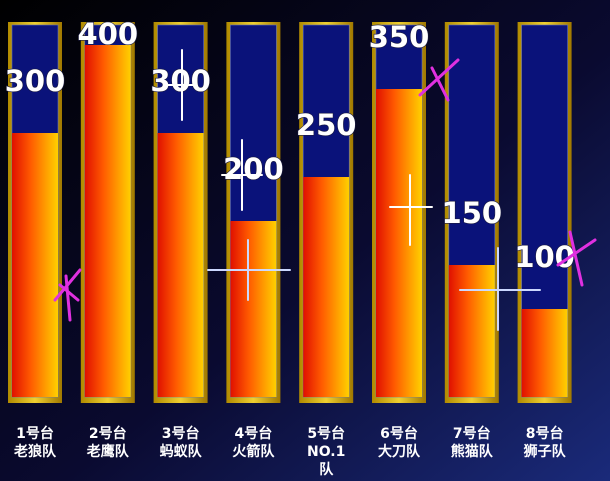 The width and height of the screenshot is (610, 481). I want to click on category-label: 队, so click(326, 469).